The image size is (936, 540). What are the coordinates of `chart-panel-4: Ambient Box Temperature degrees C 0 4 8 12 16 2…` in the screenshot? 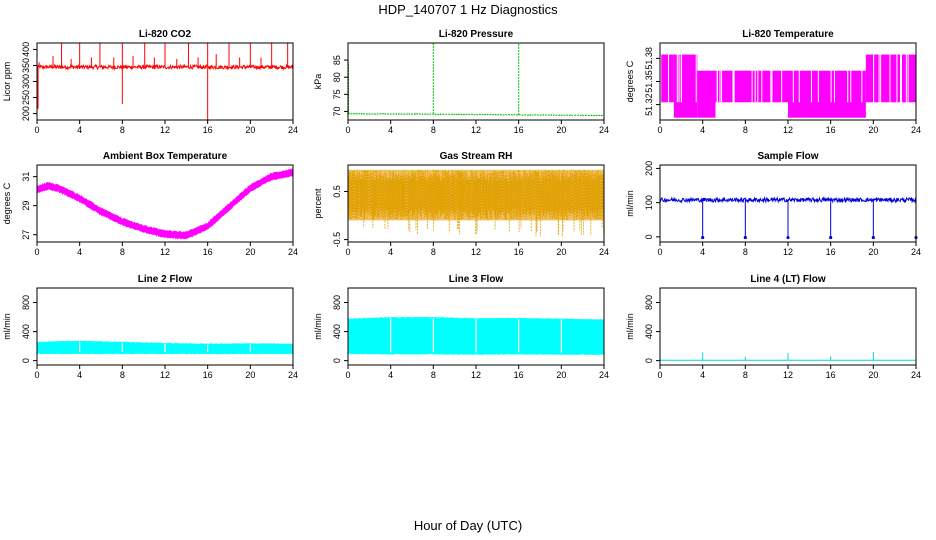 It's located at (150, 204).